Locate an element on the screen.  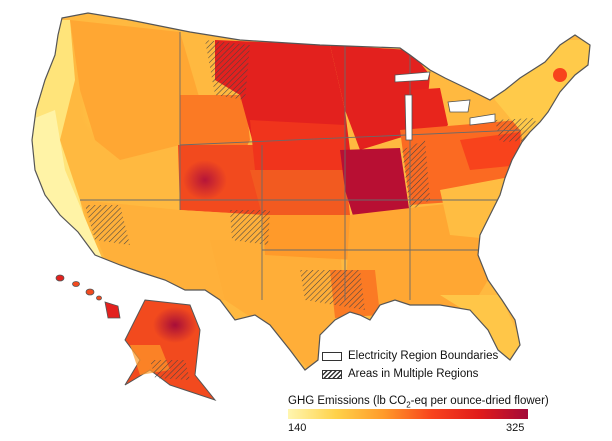
hotspot-vermont is located at coordinates (560, 75).